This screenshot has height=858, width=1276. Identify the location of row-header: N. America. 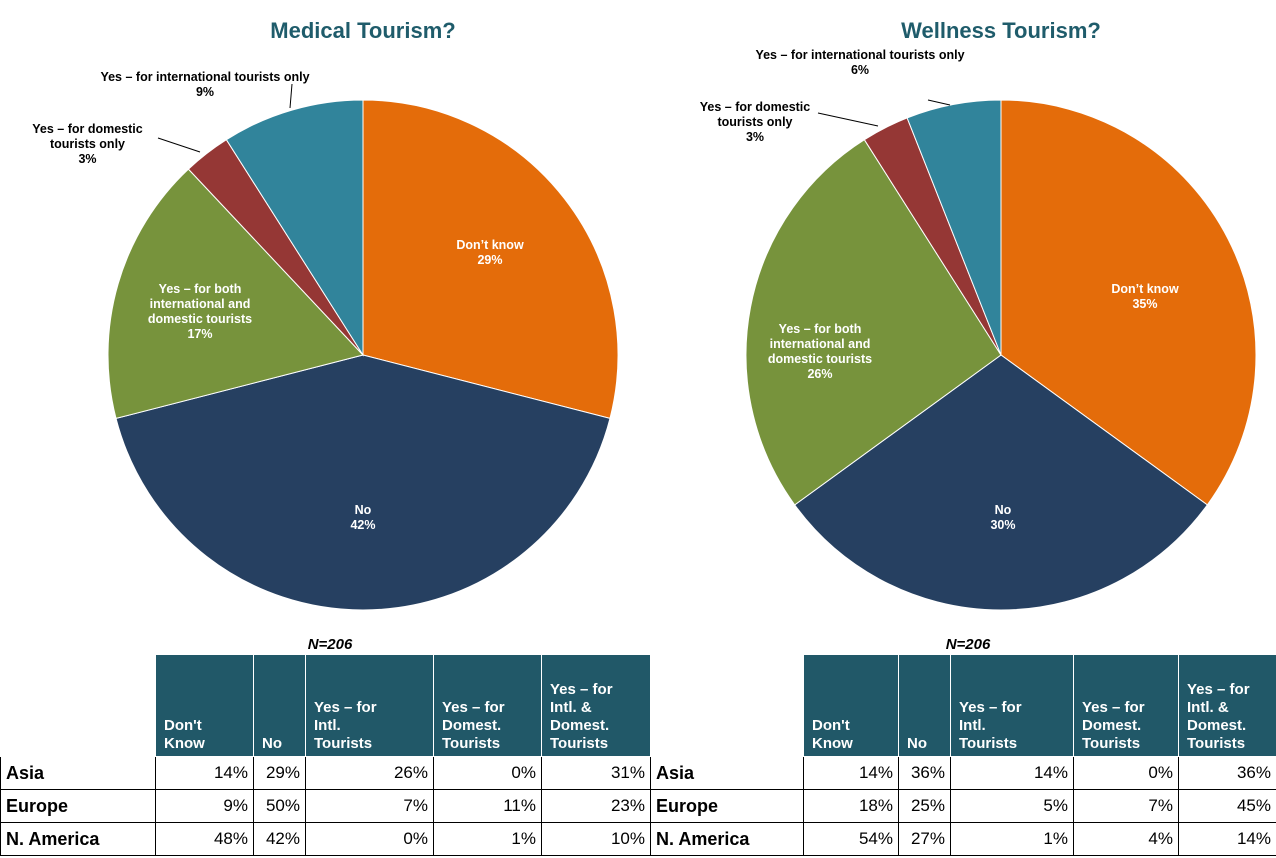
(727, 839).